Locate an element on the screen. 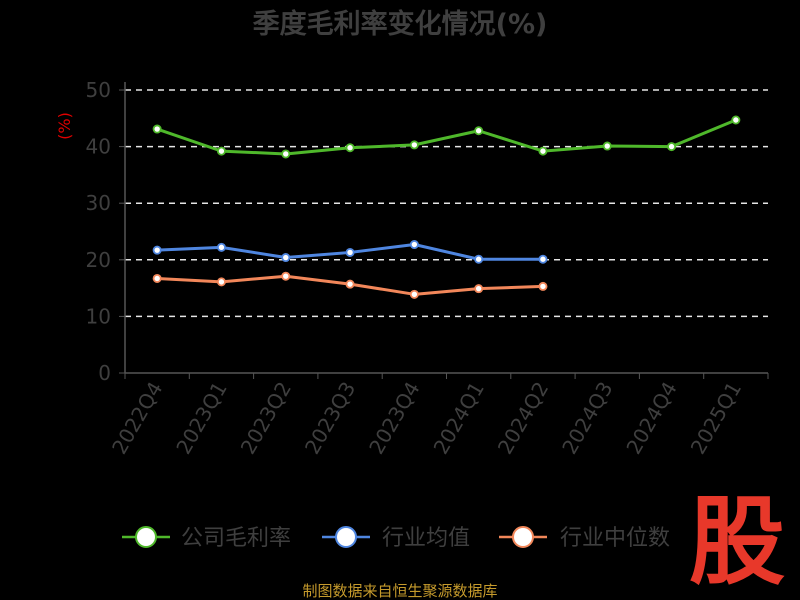 This screenshot has height=600, width=800. y-tick-label: 10 is located at coordinates (98, 316).